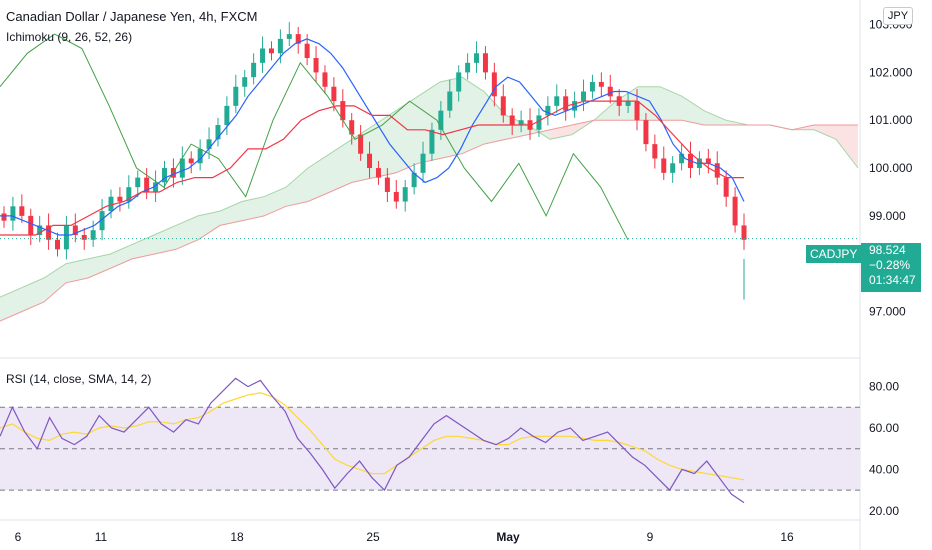 Image resolution: width=932 pixels, height=550 pixels. Describe the element at coordinates (884, 511) in the screenshot. I see `rsi-tick-label: 20.00` at that location.